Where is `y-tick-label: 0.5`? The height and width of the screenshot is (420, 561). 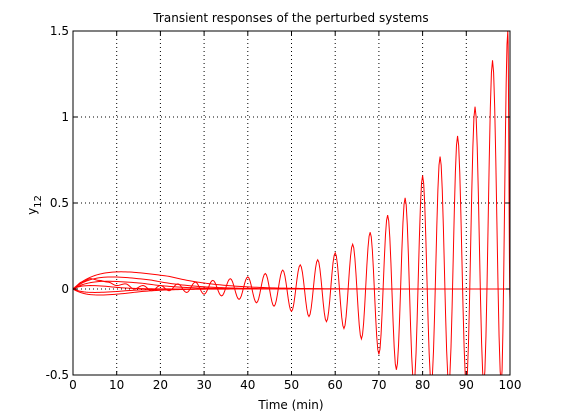
y-tick-label: 0.5 is located at coordinates (59, 203).